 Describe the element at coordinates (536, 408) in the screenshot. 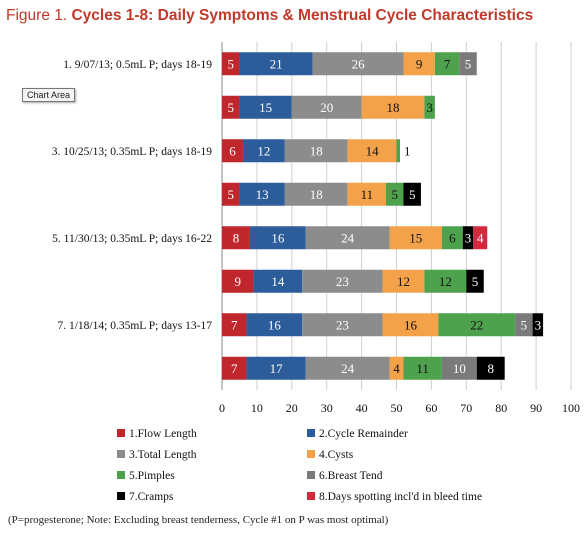

I see `x-tick-label: 90` at that location.